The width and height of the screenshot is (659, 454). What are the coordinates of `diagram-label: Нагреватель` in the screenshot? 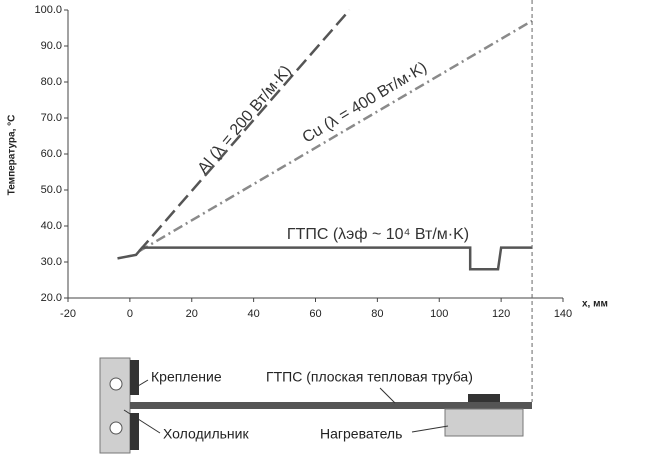 It's located at (361, 434).